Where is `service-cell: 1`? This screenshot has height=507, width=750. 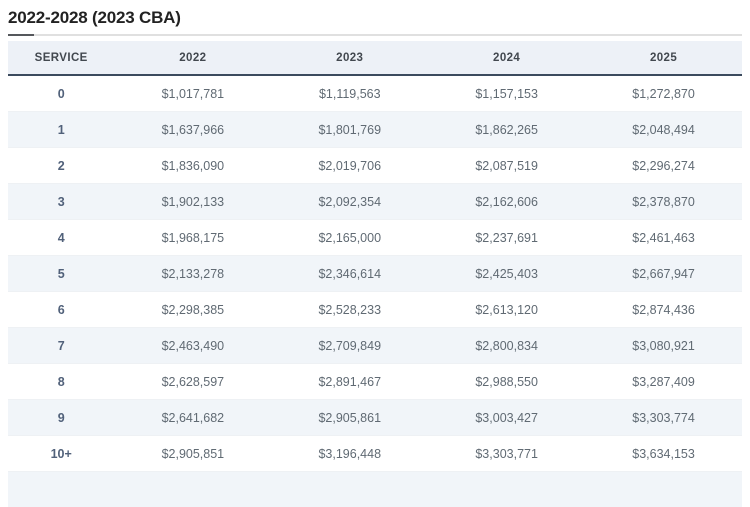 service-cell: 1 is located at coordinates (61, 130).